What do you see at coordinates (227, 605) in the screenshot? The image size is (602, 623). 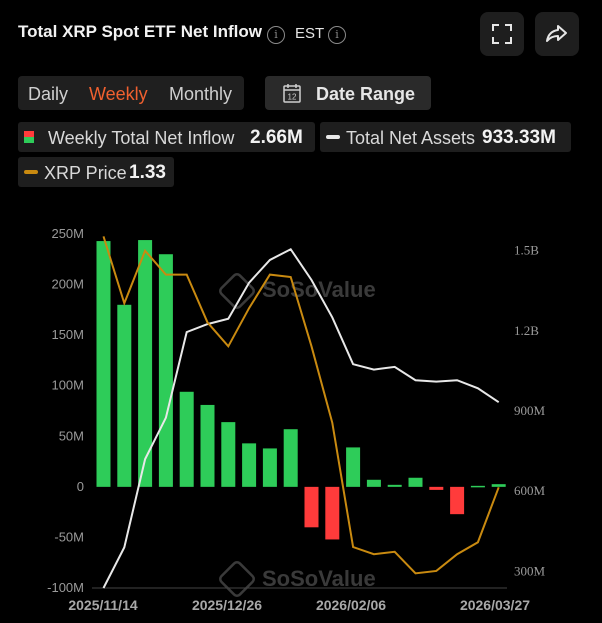 I see `x-tick-label: 2025/12/26` at bounding box center [227, 605].